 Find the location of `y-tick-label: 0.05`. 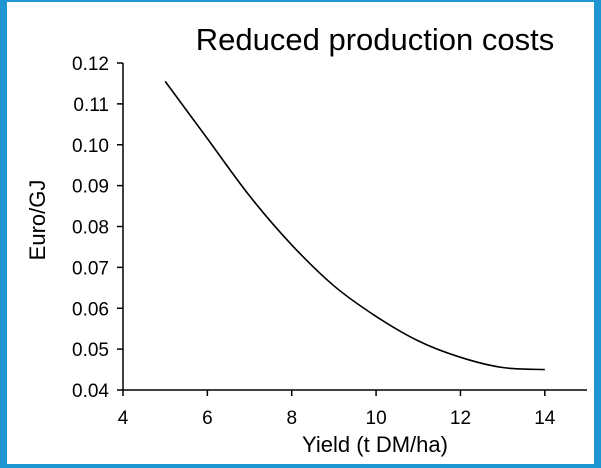

y-tick-label: 0.05 is located at coordinates (90, 350).